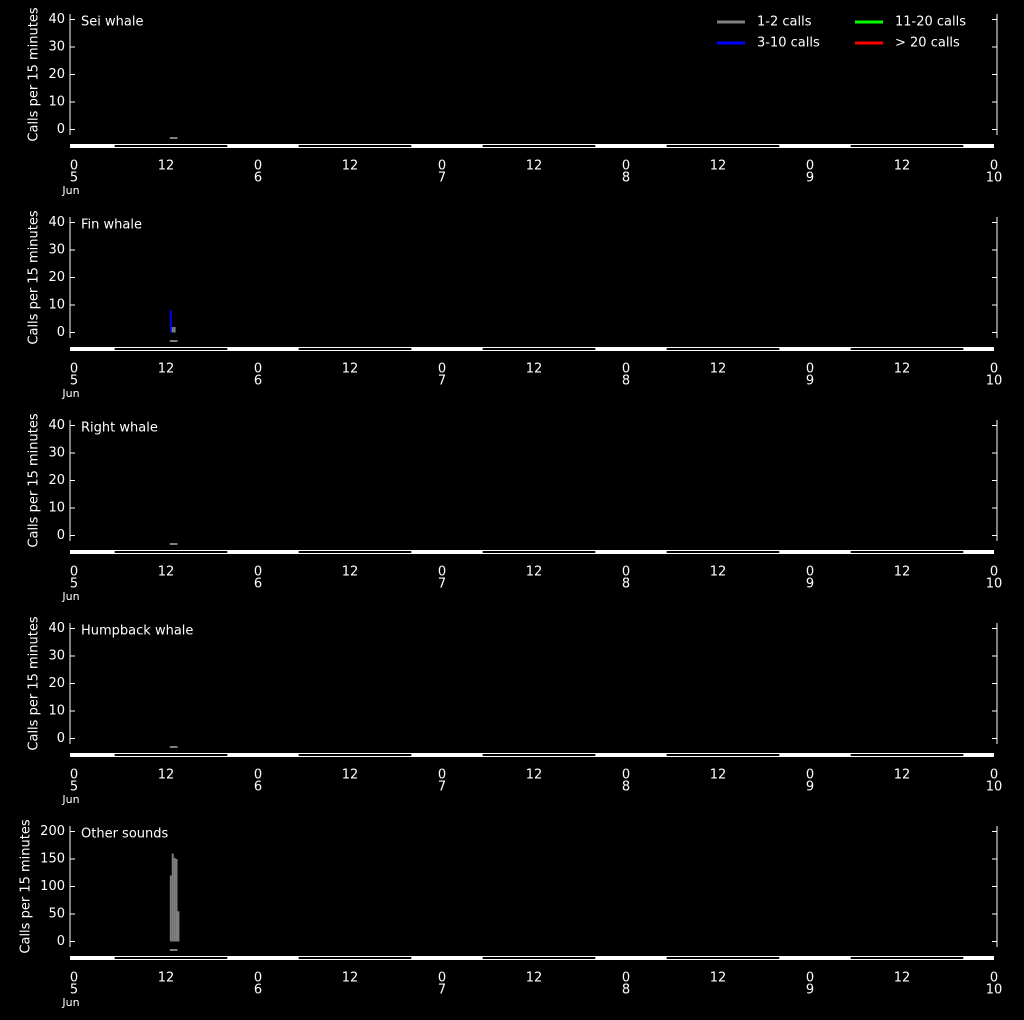 This screenshot has height=1020, width=1024. What do you see at coordinates (137, 631) in the screenshot?
I see `panel-title: Humpback whale` at bounding box center [137, 631].